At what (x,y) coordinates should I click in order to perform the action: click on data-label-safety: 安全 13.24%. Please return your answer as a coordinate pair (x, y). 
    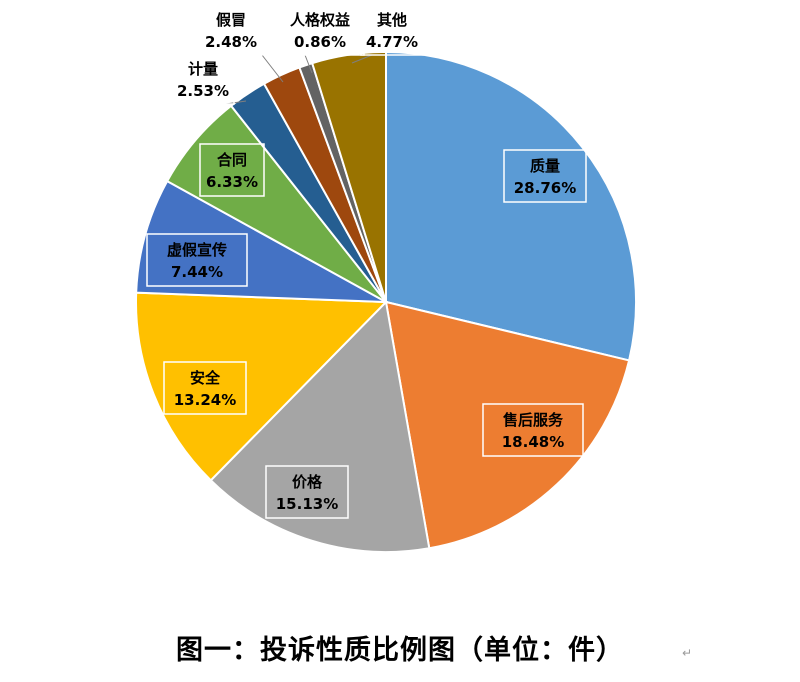
    Looking at the image, I should click on (205, 388).